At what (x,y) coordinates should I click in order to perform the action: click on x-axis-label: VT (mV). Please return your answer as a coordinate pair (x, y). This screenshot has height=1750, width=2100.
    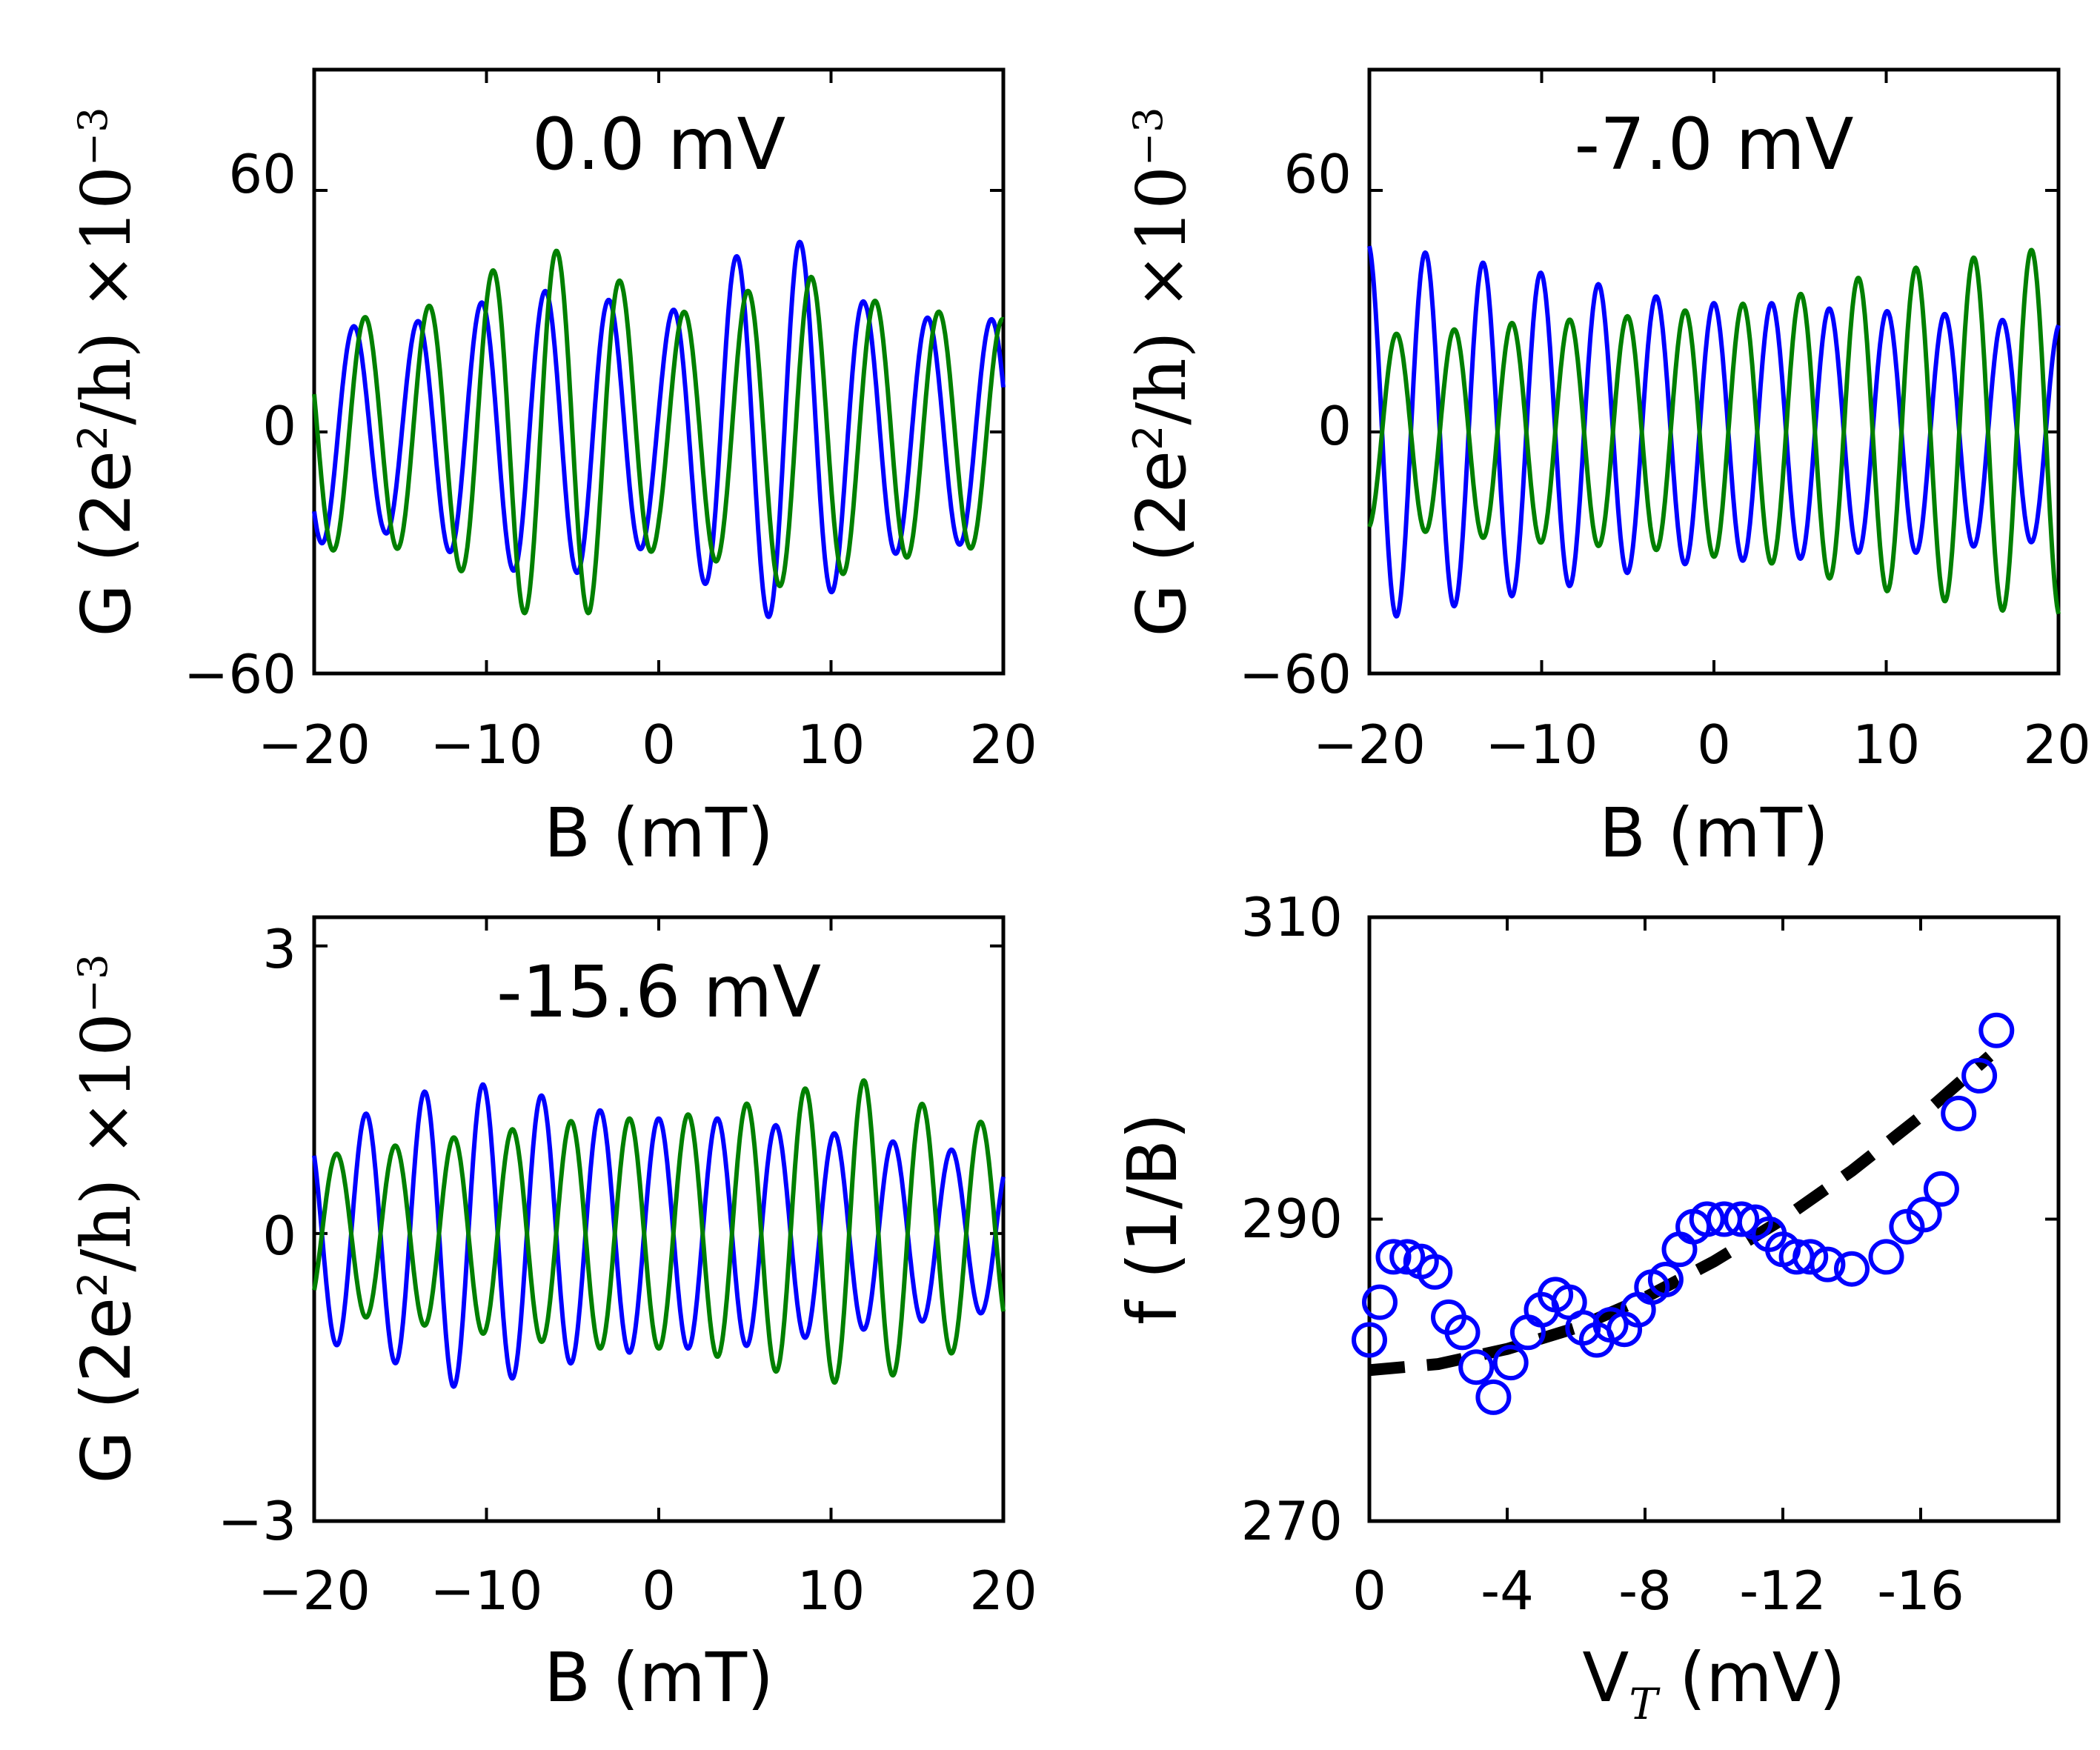
    Looking at the image, I should click on (1714, 1683).